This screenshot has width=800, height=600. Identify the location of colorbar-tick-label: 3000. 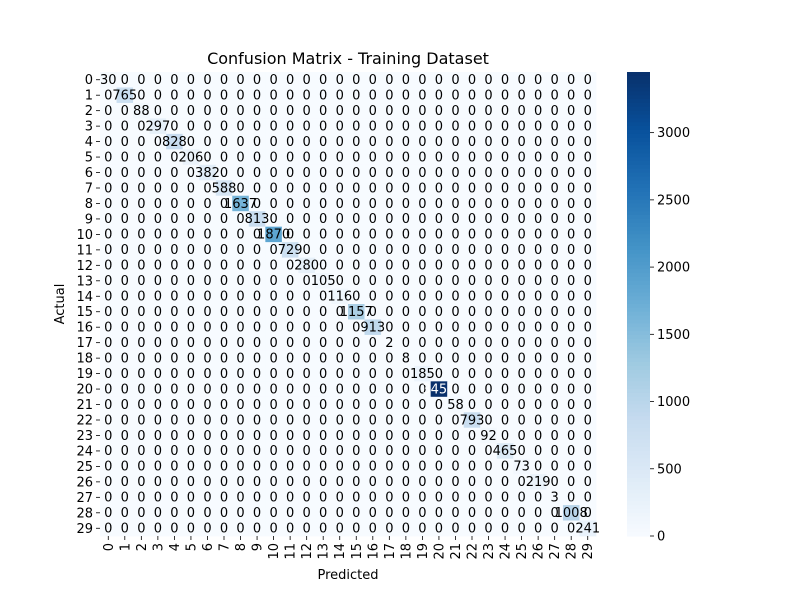
(673, 133).